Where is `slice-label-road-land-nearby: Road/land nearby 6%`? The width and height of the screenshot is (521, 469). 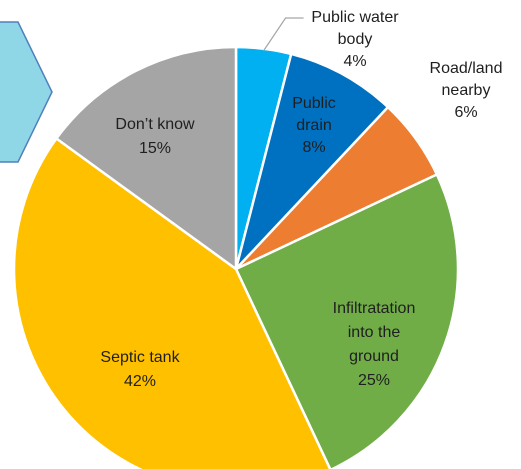
slice-label-road-land-nearby: Road/land nearby 6% is located at coordinates (466, 90).